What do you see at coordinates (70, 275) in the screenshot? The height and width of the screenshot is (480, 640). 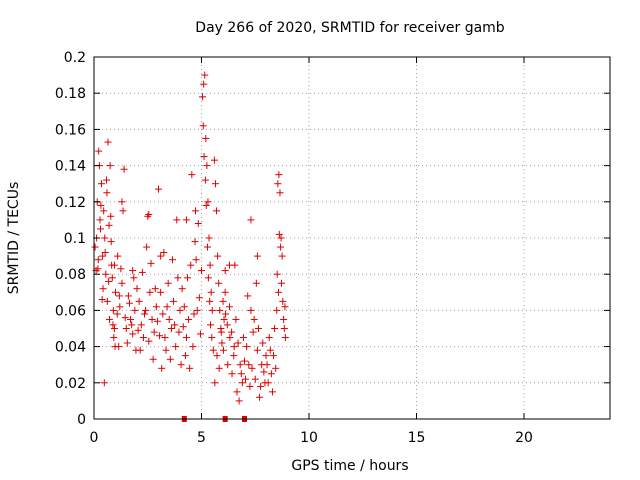 I see `y-tick-label: 0.08` at bounding box center [70, 275].